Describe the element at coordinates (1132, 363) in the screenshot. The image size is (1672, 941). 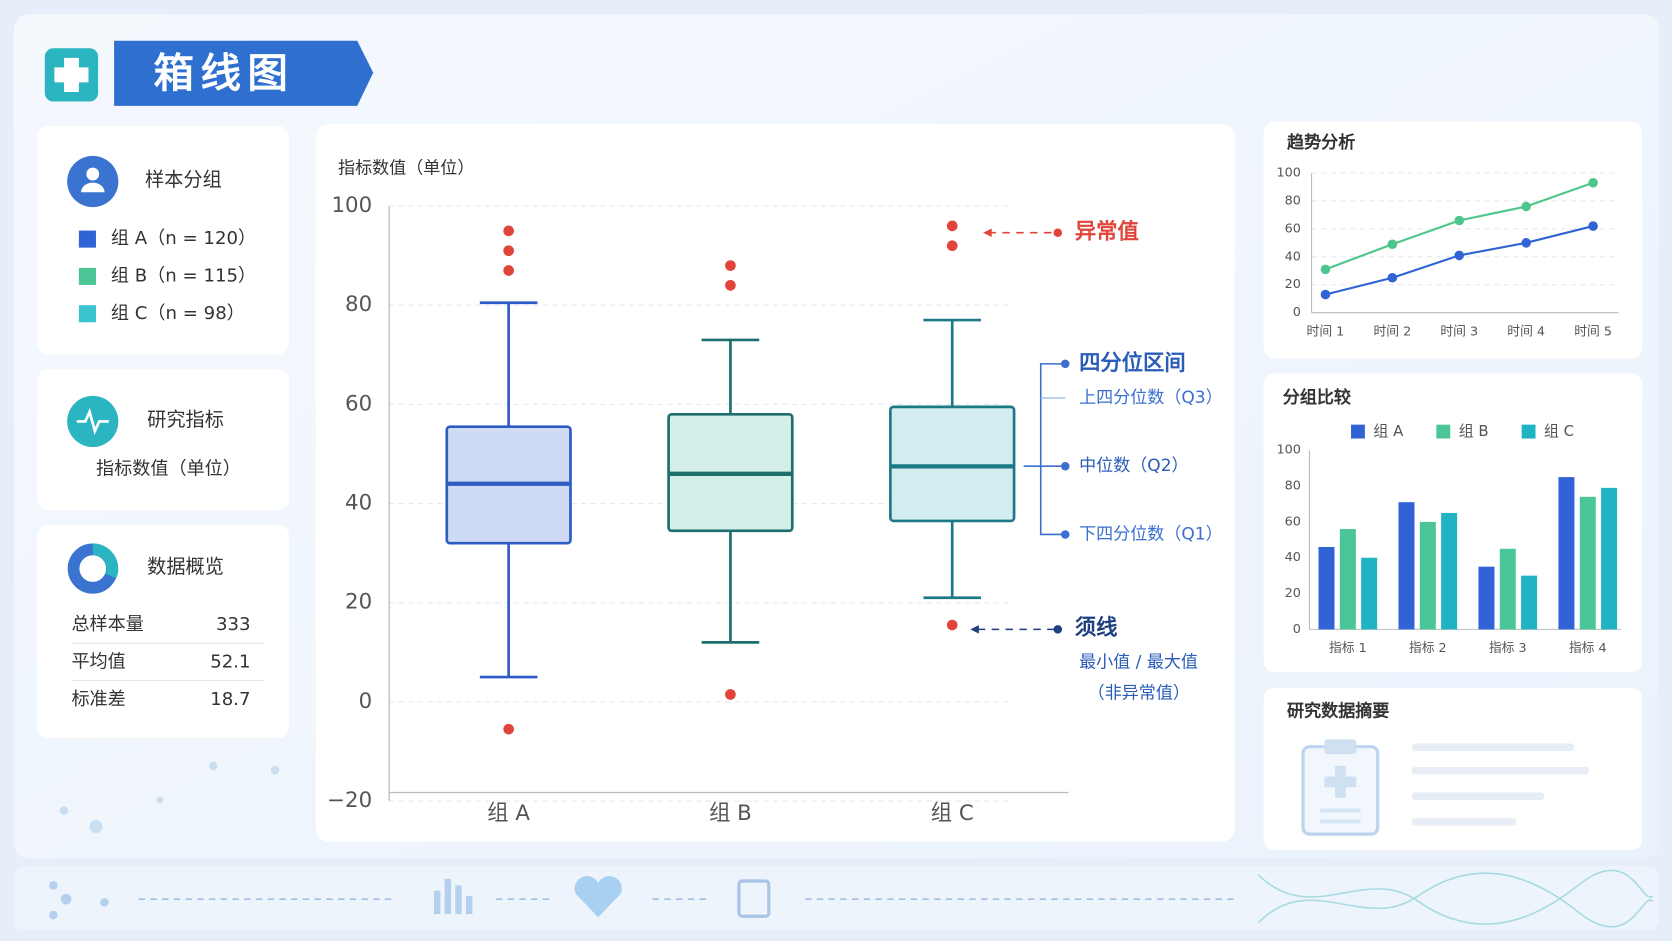
I see `annotation: 四分位区间` at that location.